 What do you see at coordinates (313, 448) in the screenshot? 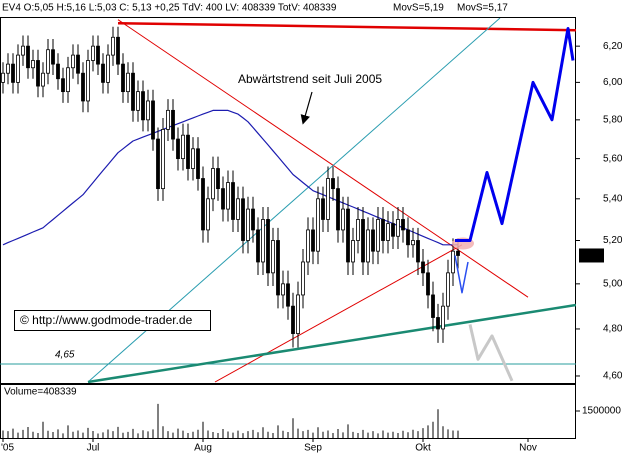
I see `x-tick-label: Sep` at bounding box center [313, 448].